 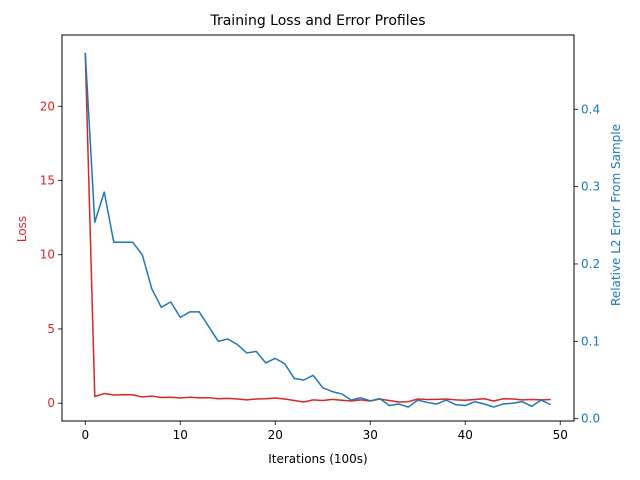 I want to click on x-tick-label: 20, so click(x=275, y=435).